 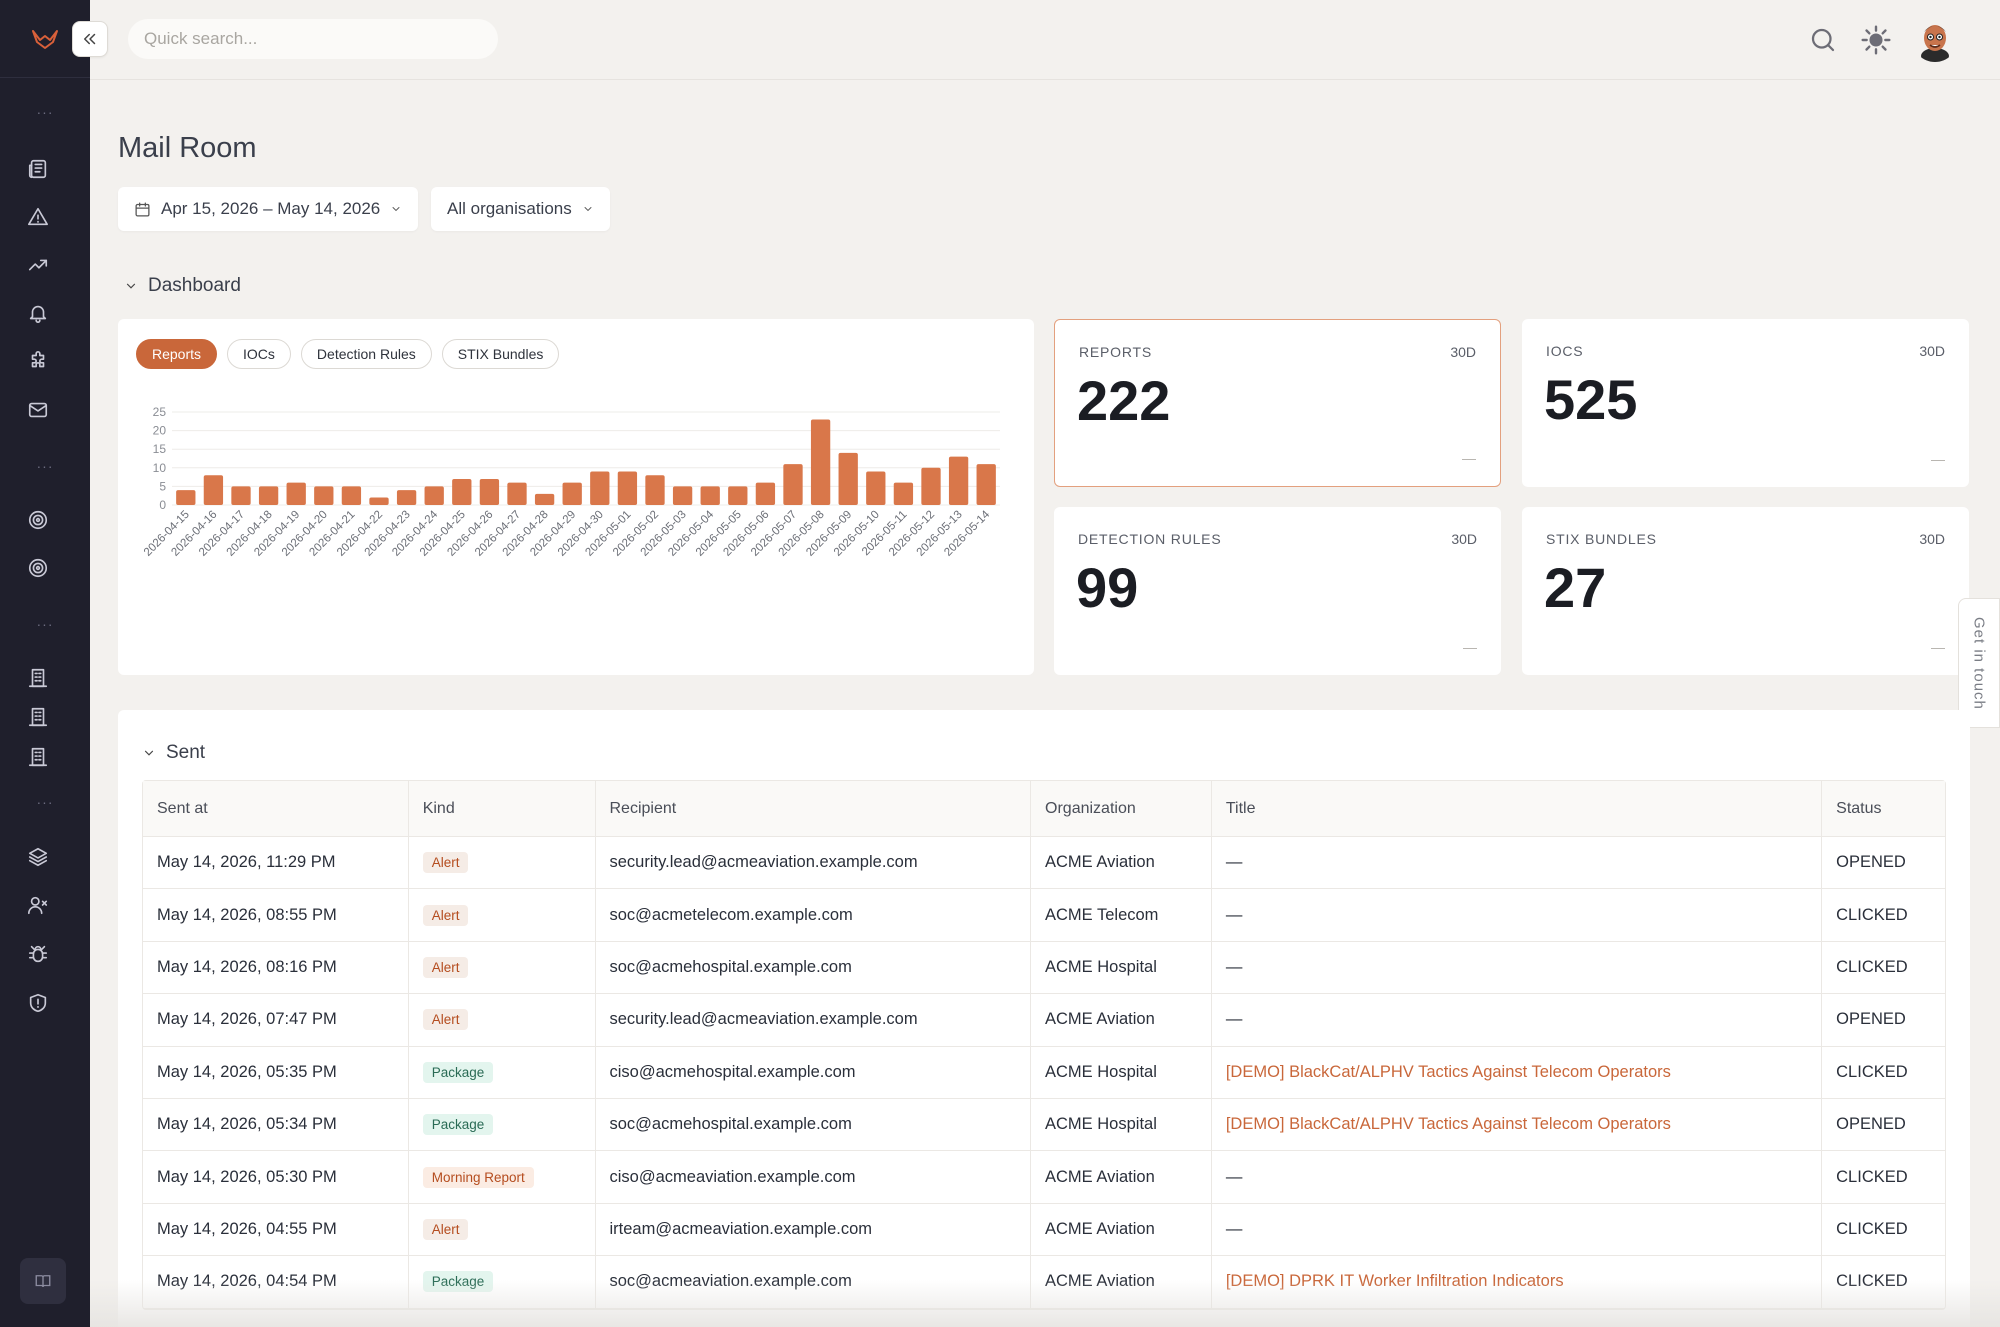 I want to click on column-header-status: Status, so click(x=1859, y=808).